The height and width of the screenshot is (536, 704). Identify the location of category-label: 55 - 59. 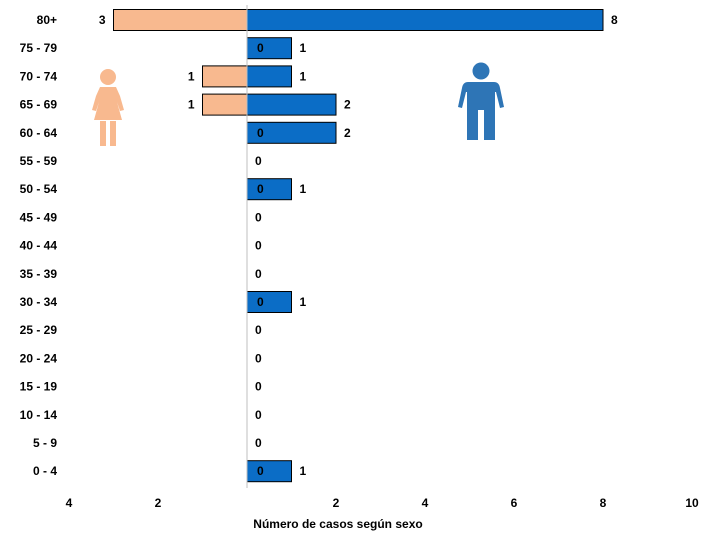
(39, 161).